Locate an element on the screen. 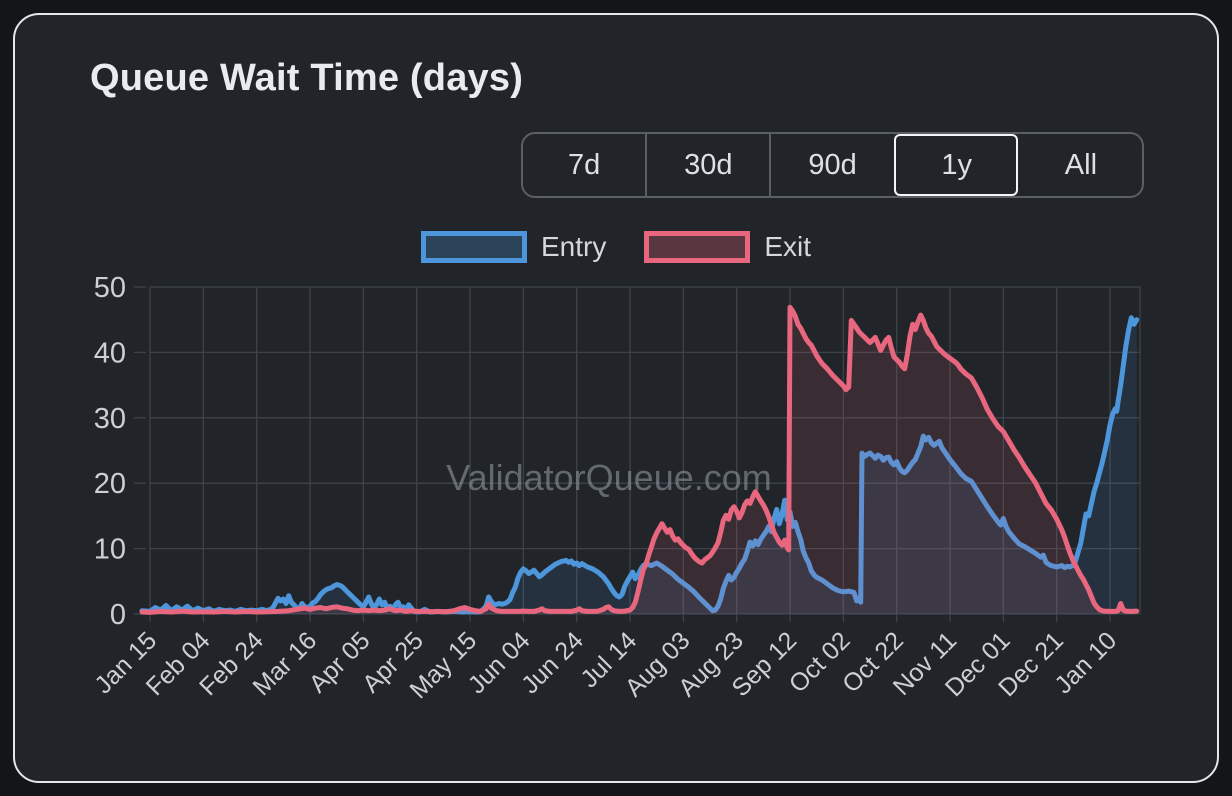 Image resolution: width=1232 pixels, height=796 pixels. entry-series-swatch is located at coordinates (473, 247).